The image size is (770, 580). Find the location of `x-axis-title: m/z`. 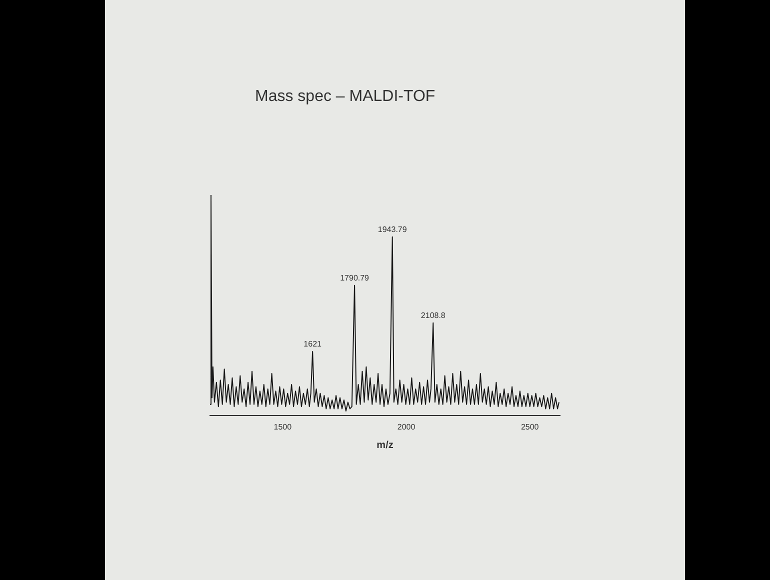

x-axis-title: m/z is located at coordinates (385, 445).